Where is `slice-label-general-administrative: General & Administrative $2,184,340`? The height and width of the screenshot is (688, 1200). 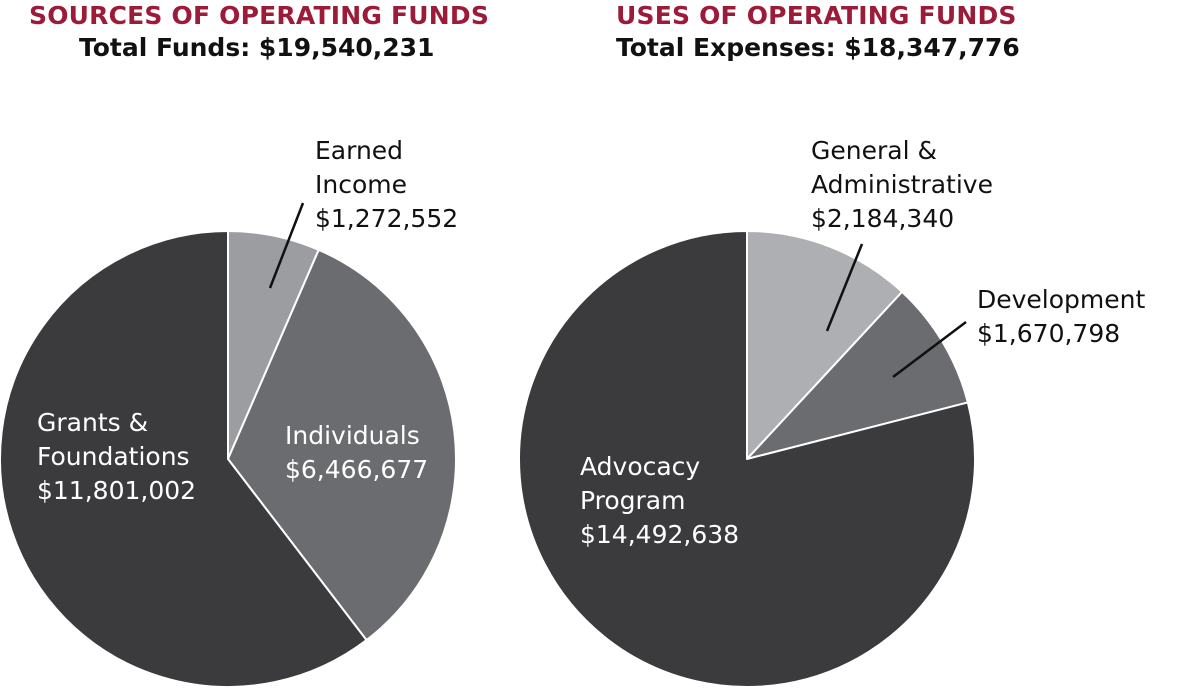
slice-label-general-administrative: General & Administrative $2,184,340 is located at coordinates (902, 185).